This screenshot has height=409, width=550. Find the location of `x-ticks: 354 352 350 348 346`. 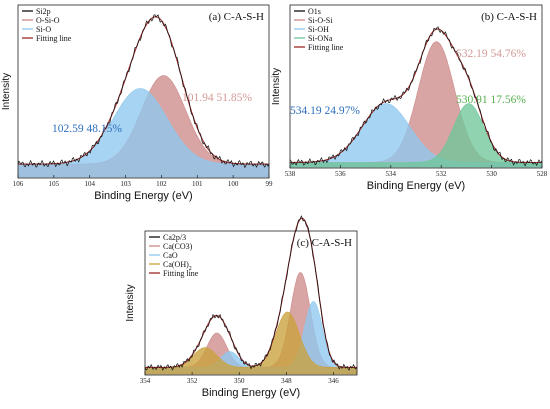

x-ticks: 354 352 350 348 346 is located at coordinates (239, 378).